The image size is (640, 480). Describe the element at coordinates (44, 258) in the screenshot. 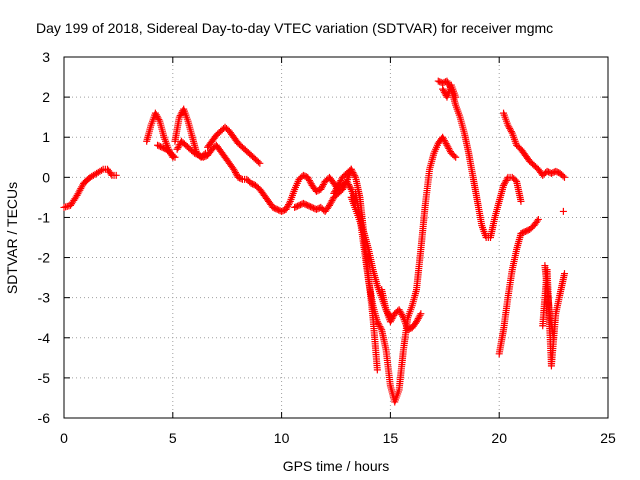

I see `y-tick-label: -2` at that location.